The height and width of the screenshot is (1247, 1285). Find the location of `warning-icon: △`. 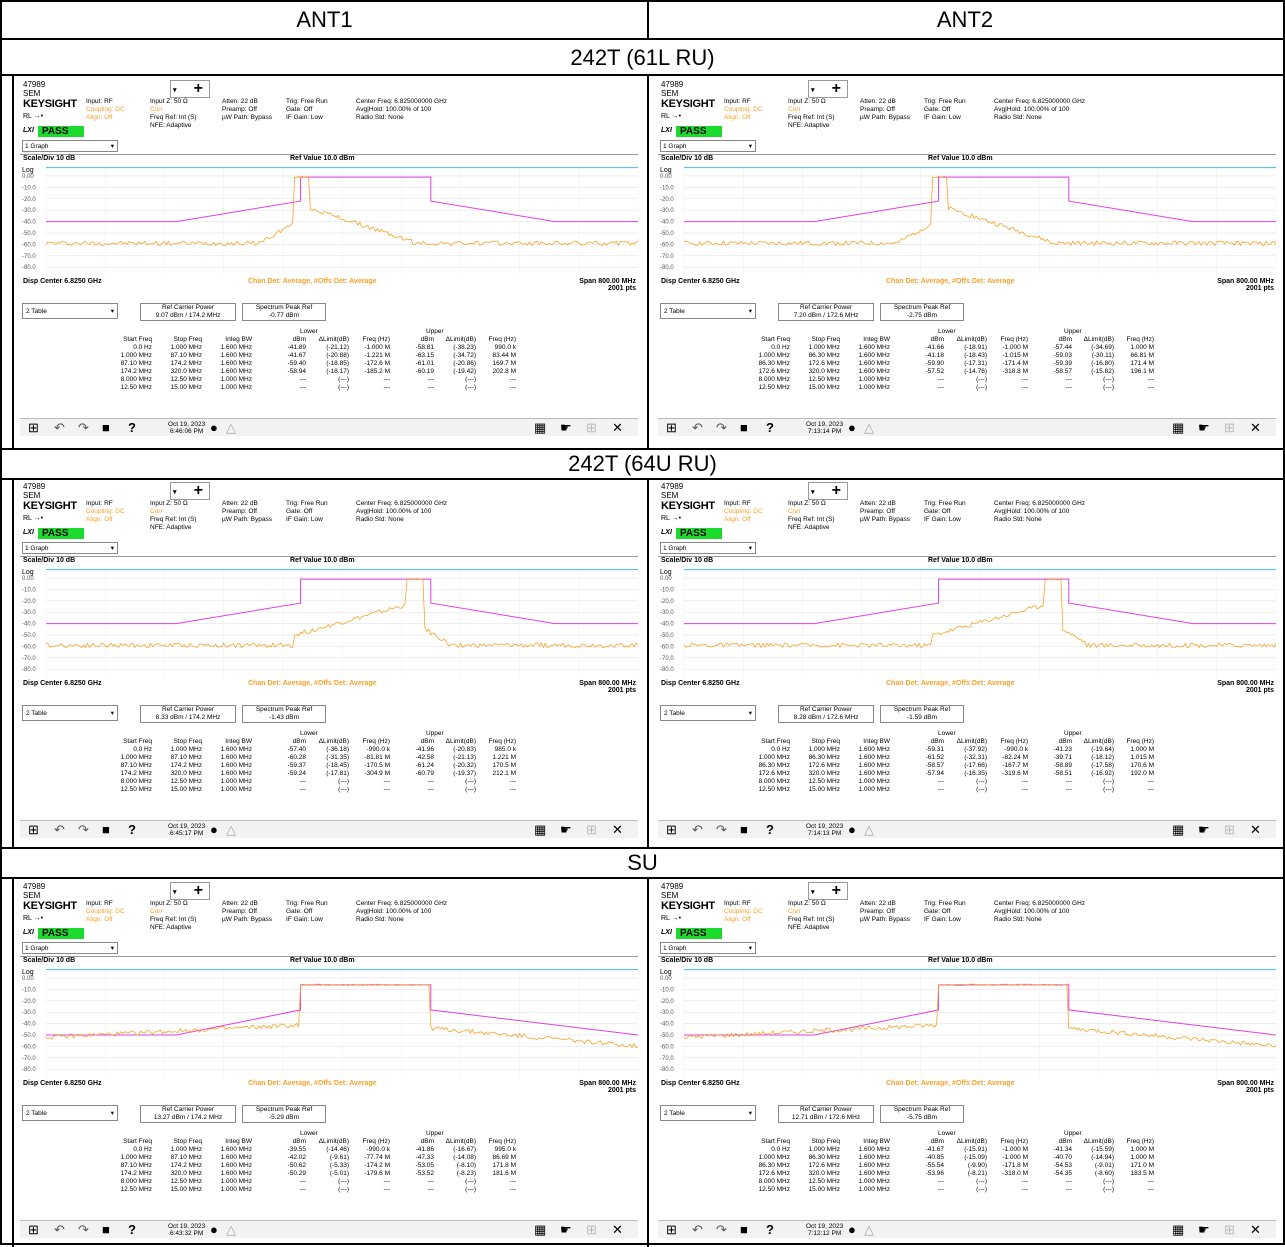

warning-icon: △ is located at coordinates (869, 1229).